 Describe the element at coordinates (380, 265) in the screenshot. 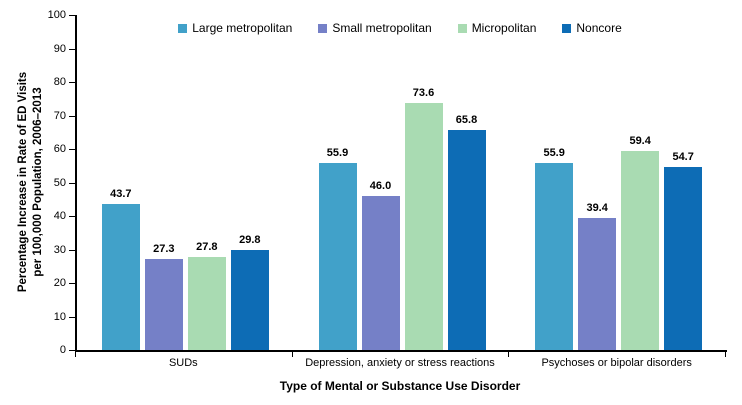

I see `bar: 46.0` at that location.